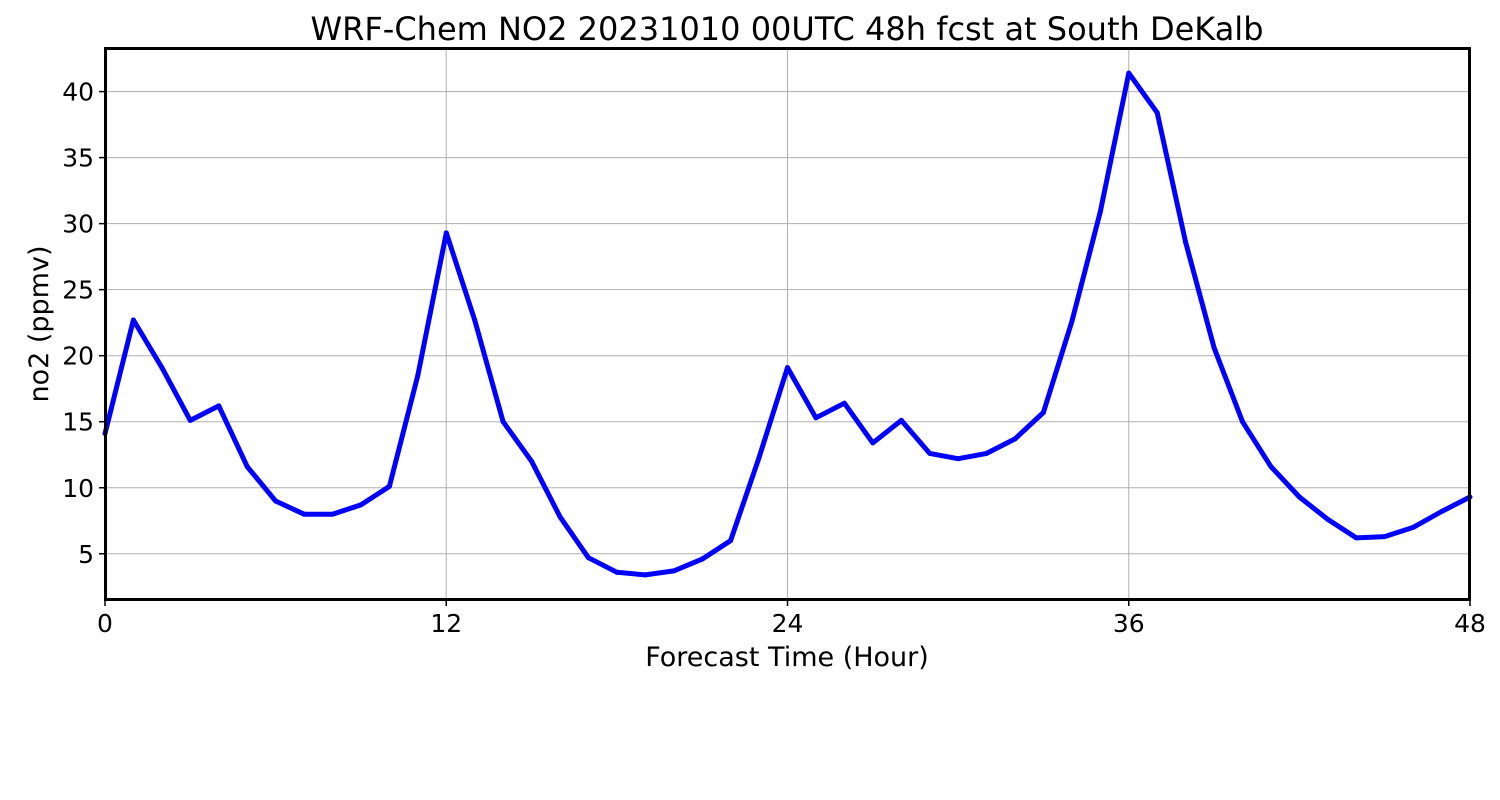 Image resolution: width=1500 pixels, height=800 pixels. What do you see at coordinates (1129, 623) in the screenshot?
I see `x-tick-label: 36` at bounding box center [1129, 623].